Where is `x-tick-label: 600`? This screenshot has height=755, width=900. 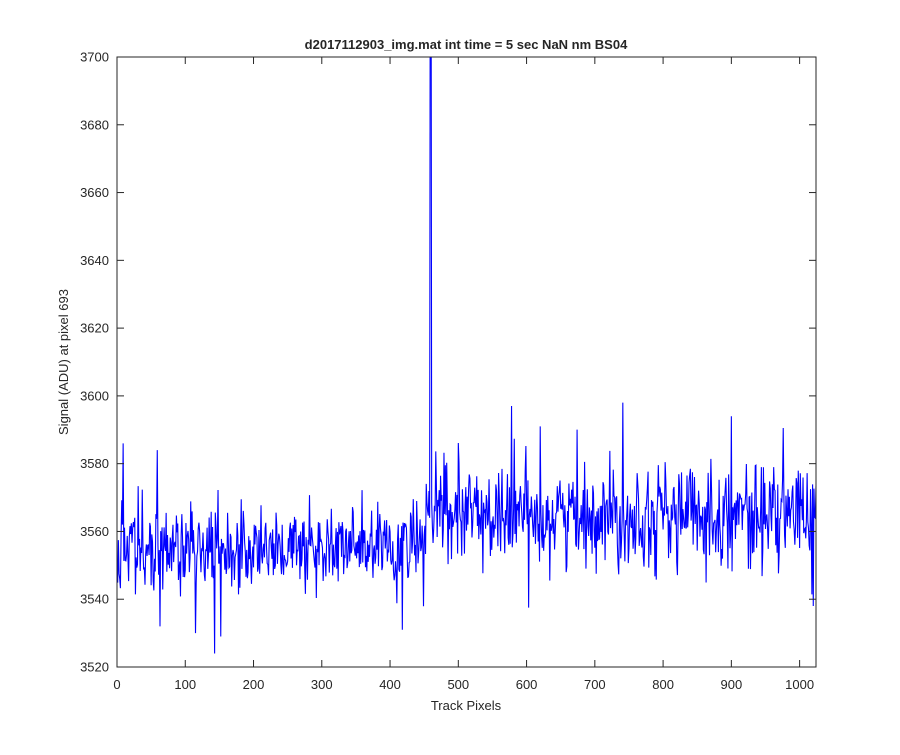
x-tick-label: 600 is located at coordinates (527, 684).